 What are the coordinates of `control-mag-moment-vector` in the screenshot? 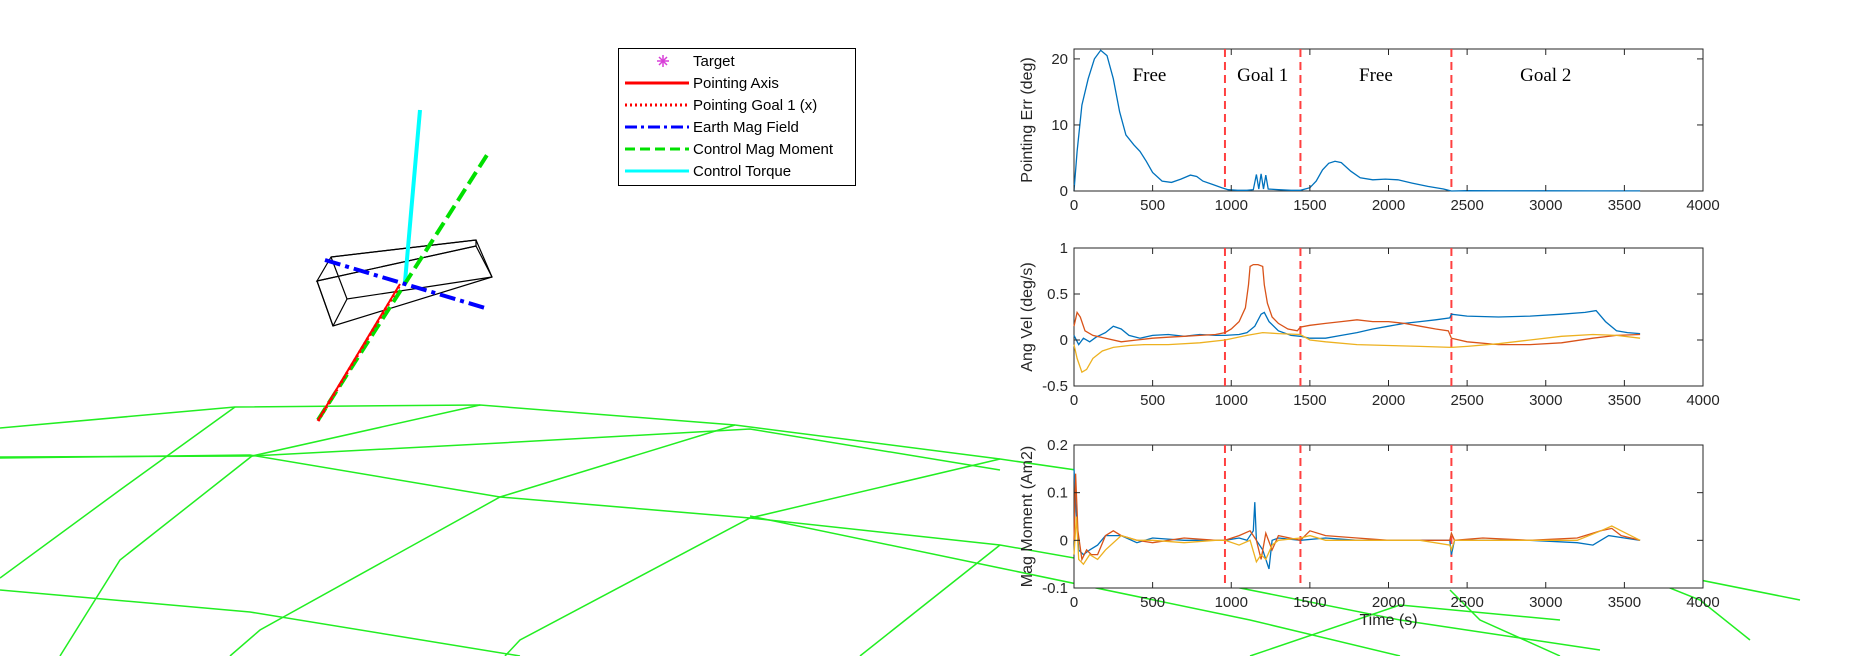 It's located at (402, 287).